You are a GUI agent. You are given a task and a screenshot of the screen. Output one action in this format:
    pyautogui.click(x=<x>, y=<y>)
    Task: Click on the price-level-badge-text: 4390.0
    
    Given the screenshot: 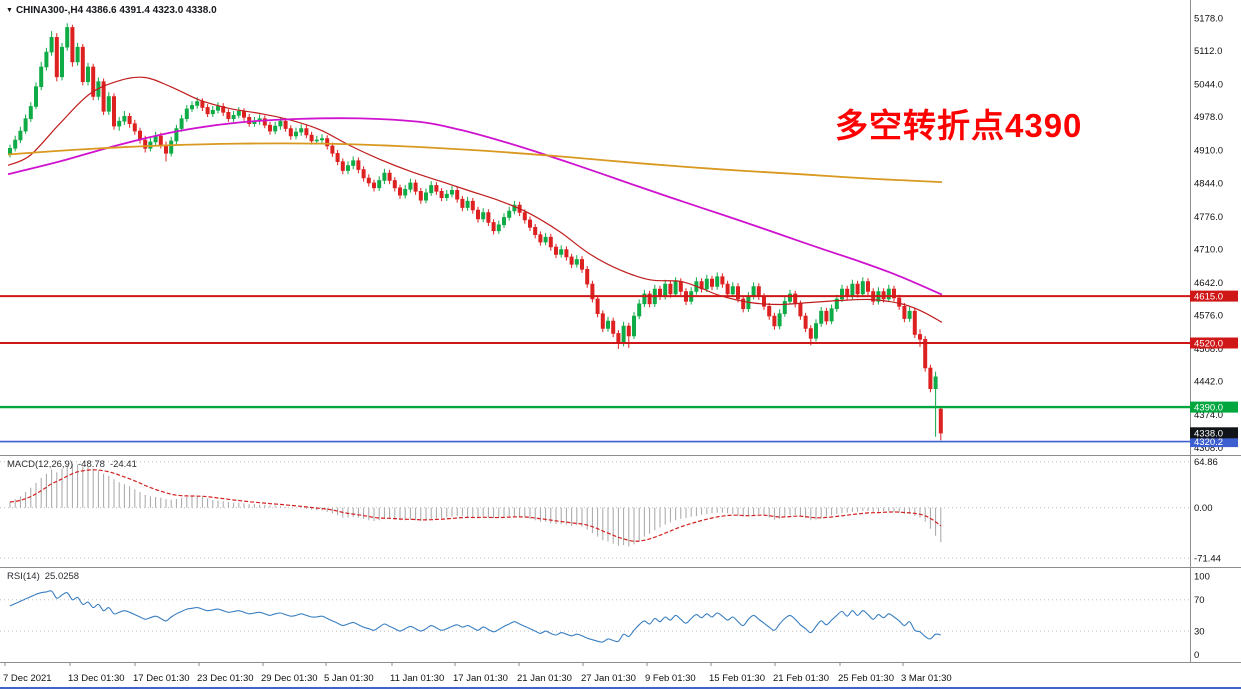 What is the action you would take?
    pyautogui.click(x=1208, y=408)
    